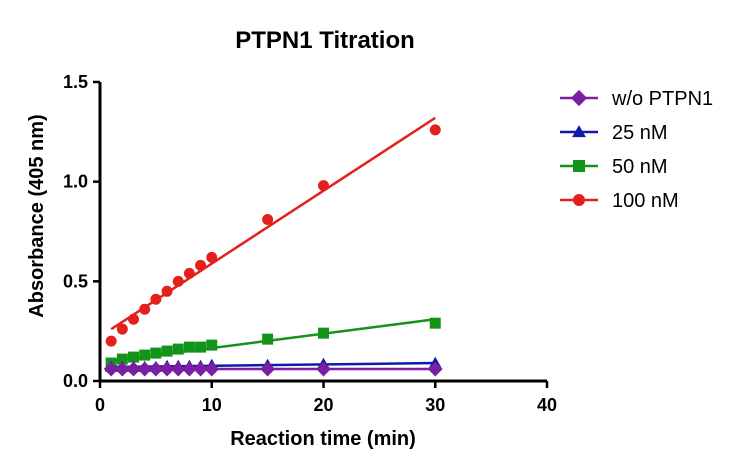 Image resolution: width=756 pixels, height=472 pixels. I want to click on x-tick-label: 20, so click(323, 405).